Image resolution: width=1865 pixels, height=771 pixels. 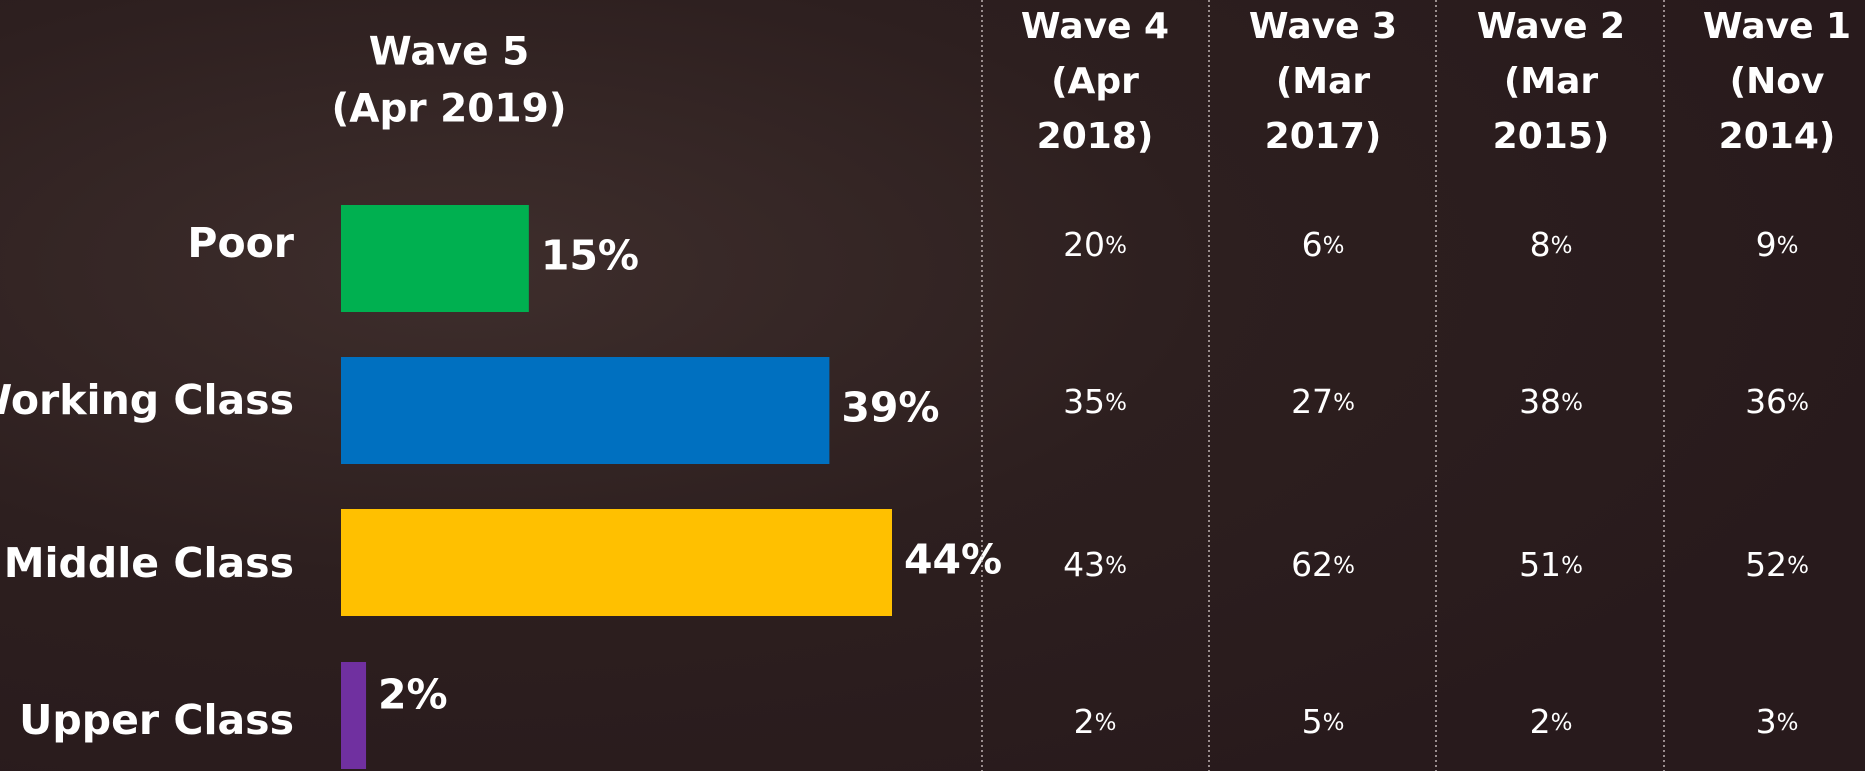 I want to click on chart-title: Wave 5, so click(x=449, y=52).